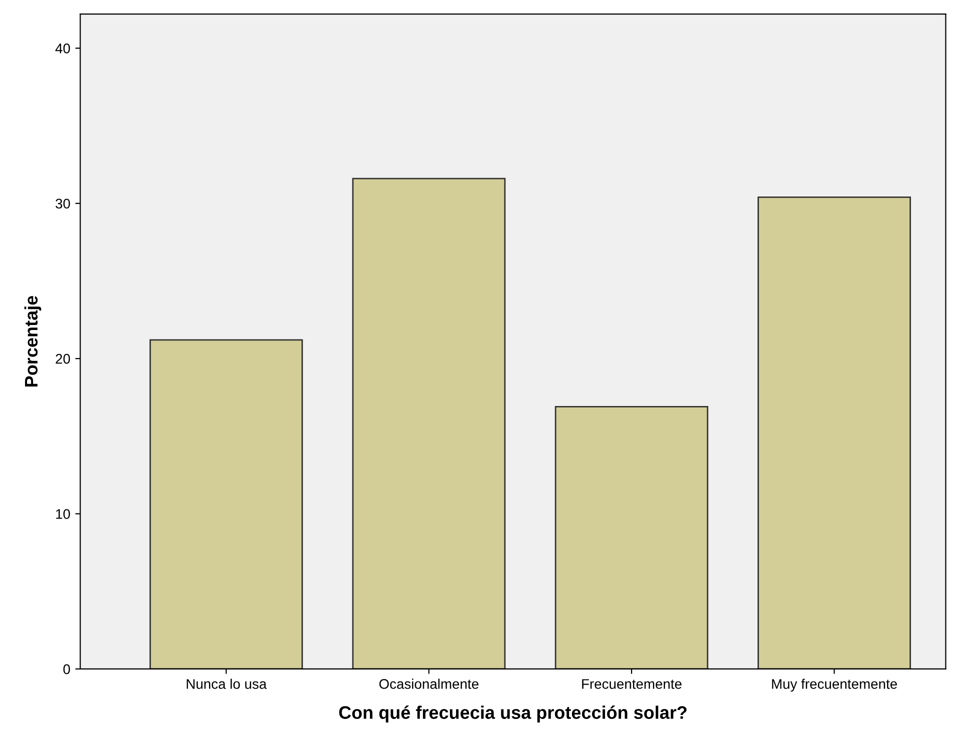  I want to click on y-tick-label: 10, so click(63, 514).